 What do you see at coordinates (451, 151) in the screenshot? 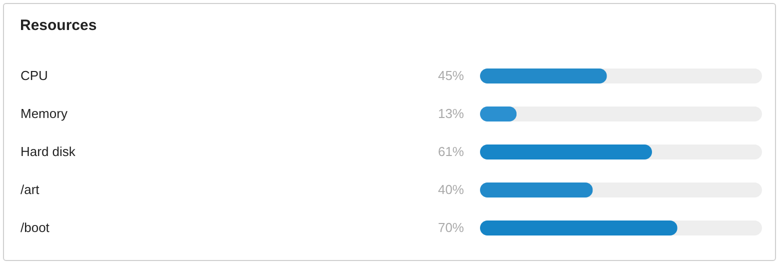
I see `data-label: 61%` at bounding box center [451, 151].